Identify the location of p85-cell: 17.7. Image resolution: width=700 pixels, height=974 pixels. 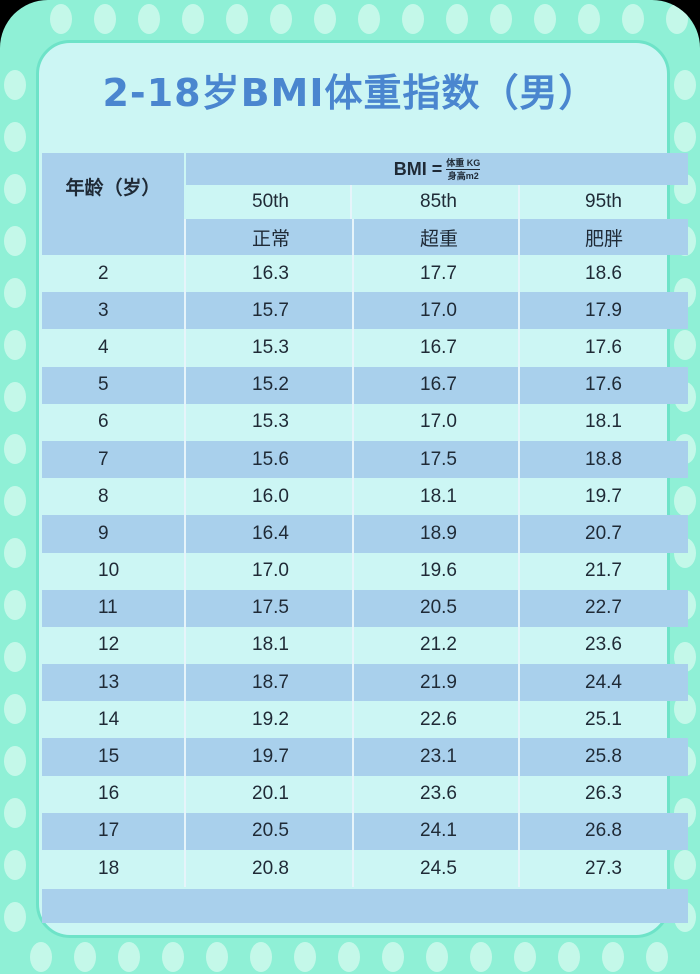
(438, 273).